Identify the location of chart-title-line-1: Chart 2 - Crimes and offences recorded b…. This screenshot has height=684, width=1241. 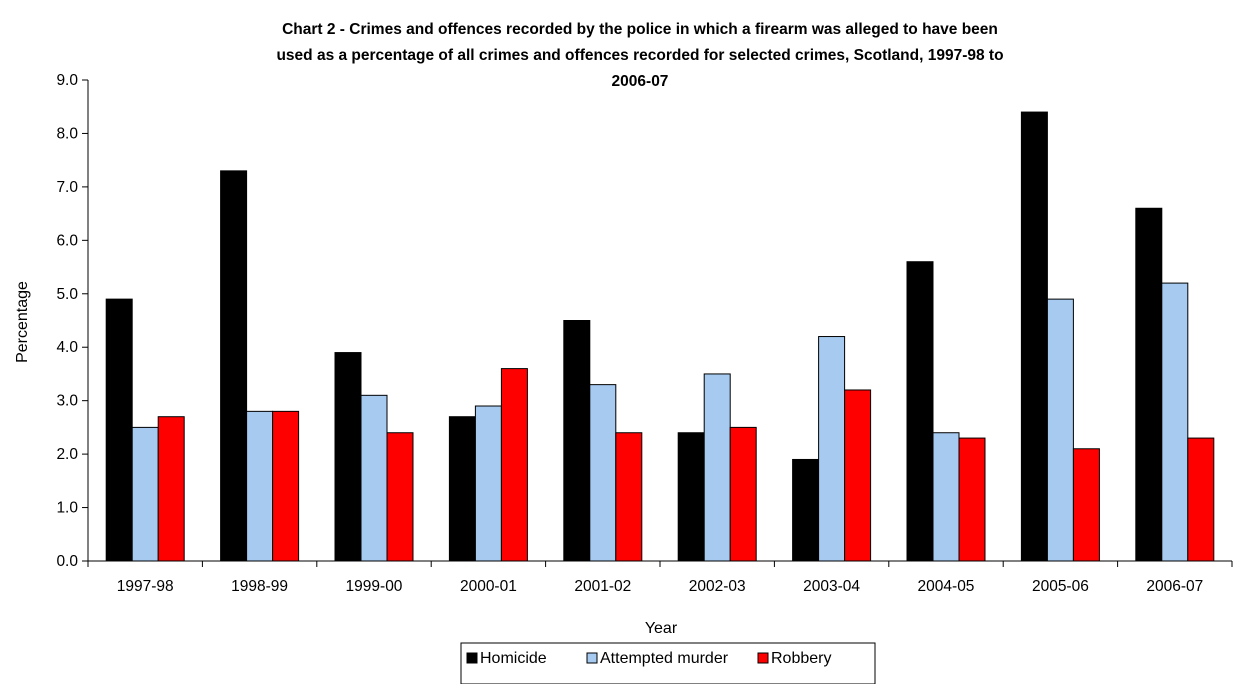
(640, 29).